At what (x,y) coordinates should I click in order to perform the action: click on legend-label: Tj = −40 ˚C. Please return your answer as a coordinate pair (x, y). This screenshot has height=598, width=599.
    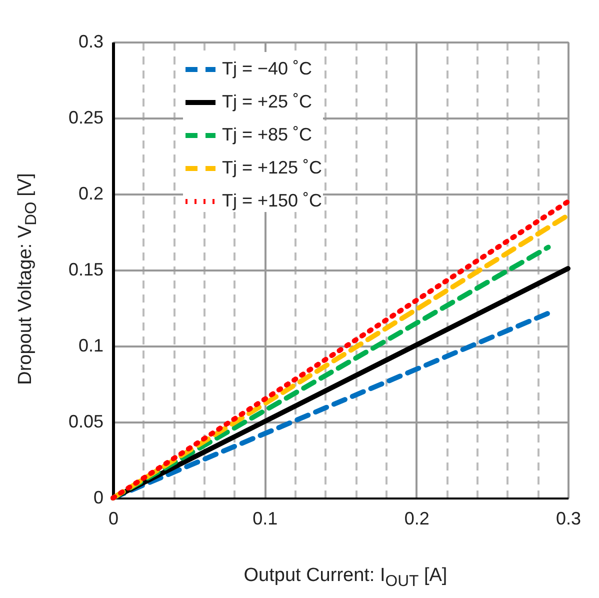
    Looking at the image, I should click on (267, 68).